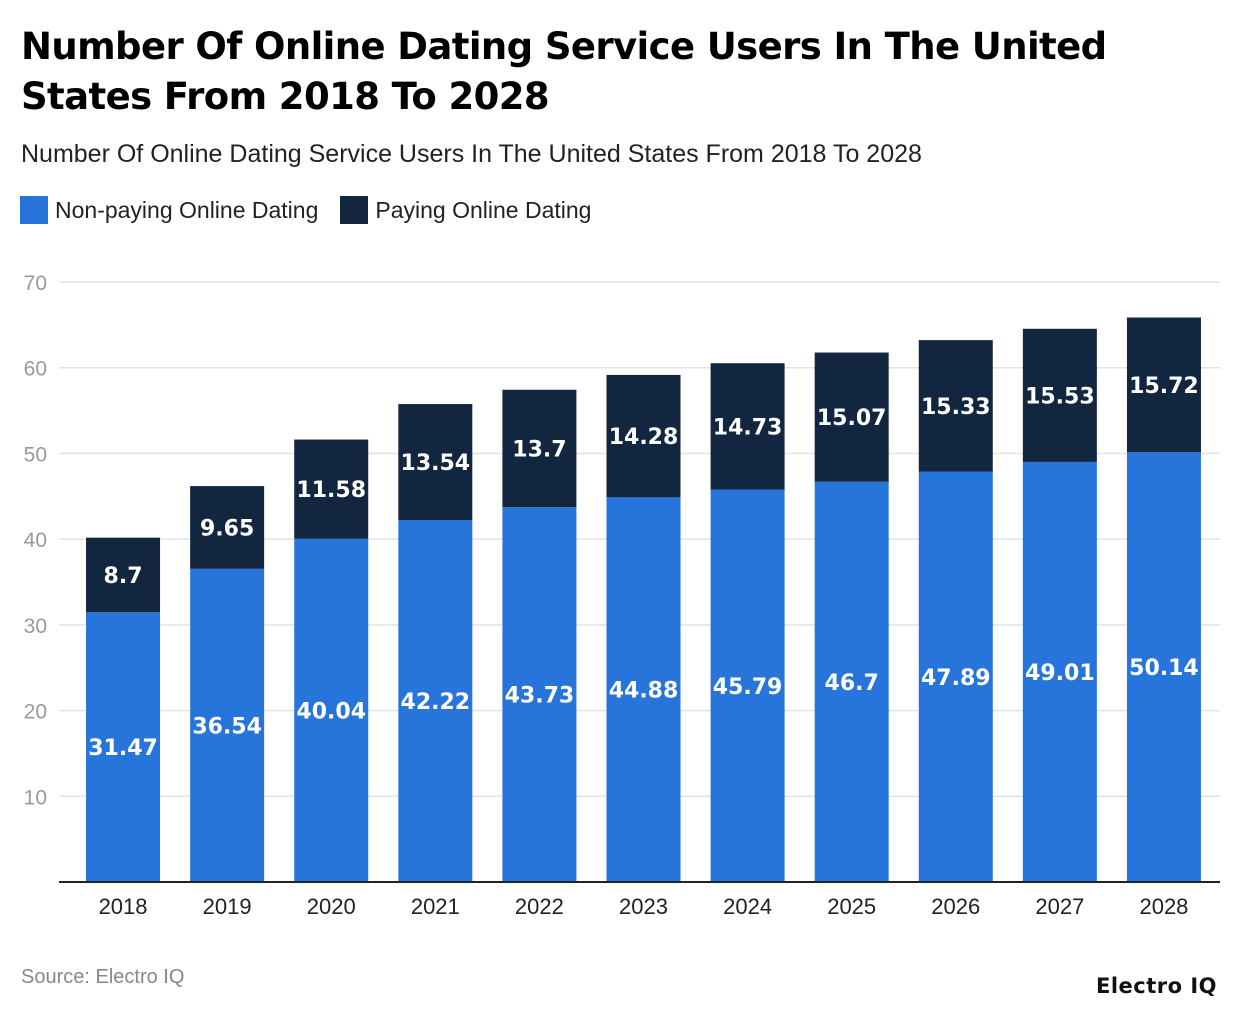 This screenshot has height=1014, width=1240. What do you see at coordinates (35, 283) in the screenshot?
I see `y-tick-label: 70` at bounding box center [35, 283].